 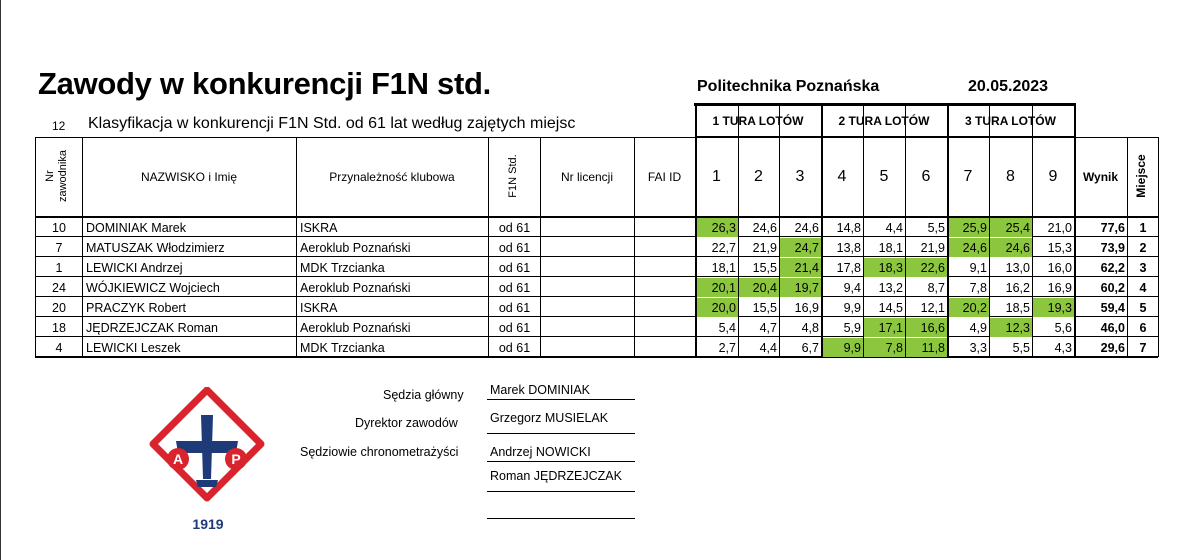 I want to click on place-value: 7, so click(x=1143, y=347).